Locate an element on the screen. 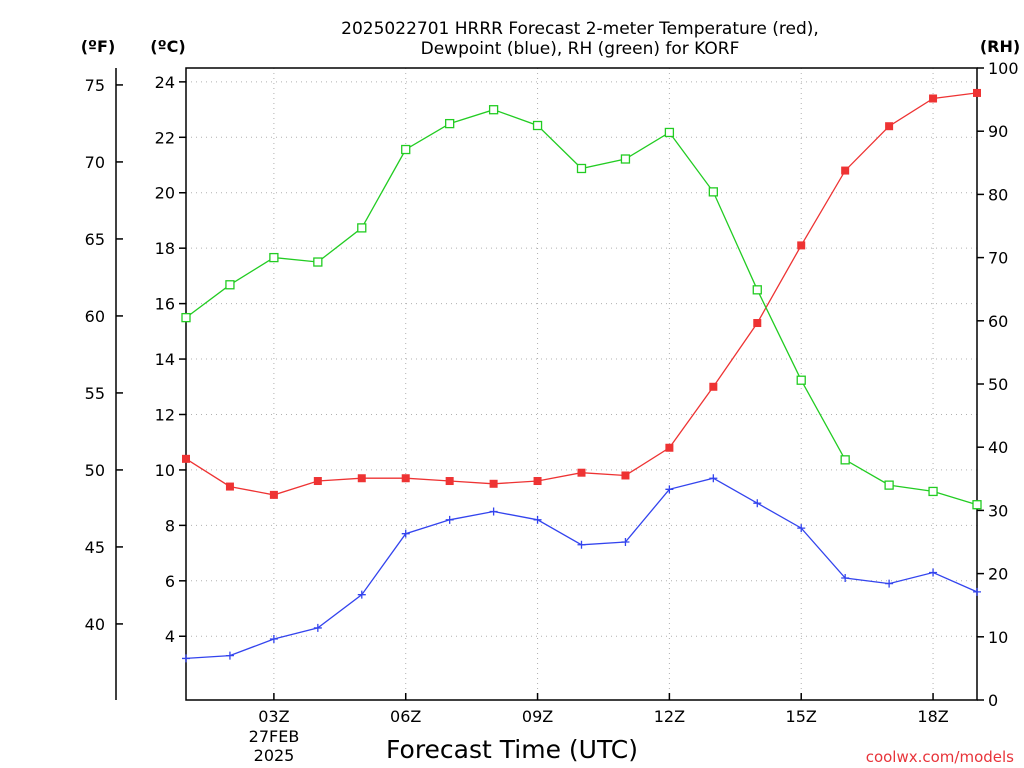 This screenshot has height=768, width=1024. rh-tick-label: 30 is located at coordinates (998, 510).